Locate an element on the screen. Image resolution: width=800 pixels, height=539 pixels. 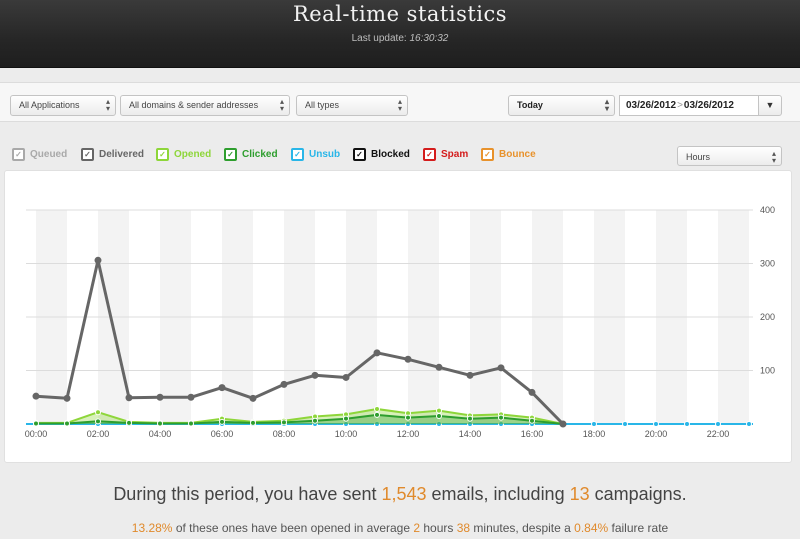
avg-minutes: 38 is located at coordinates (463, 528).